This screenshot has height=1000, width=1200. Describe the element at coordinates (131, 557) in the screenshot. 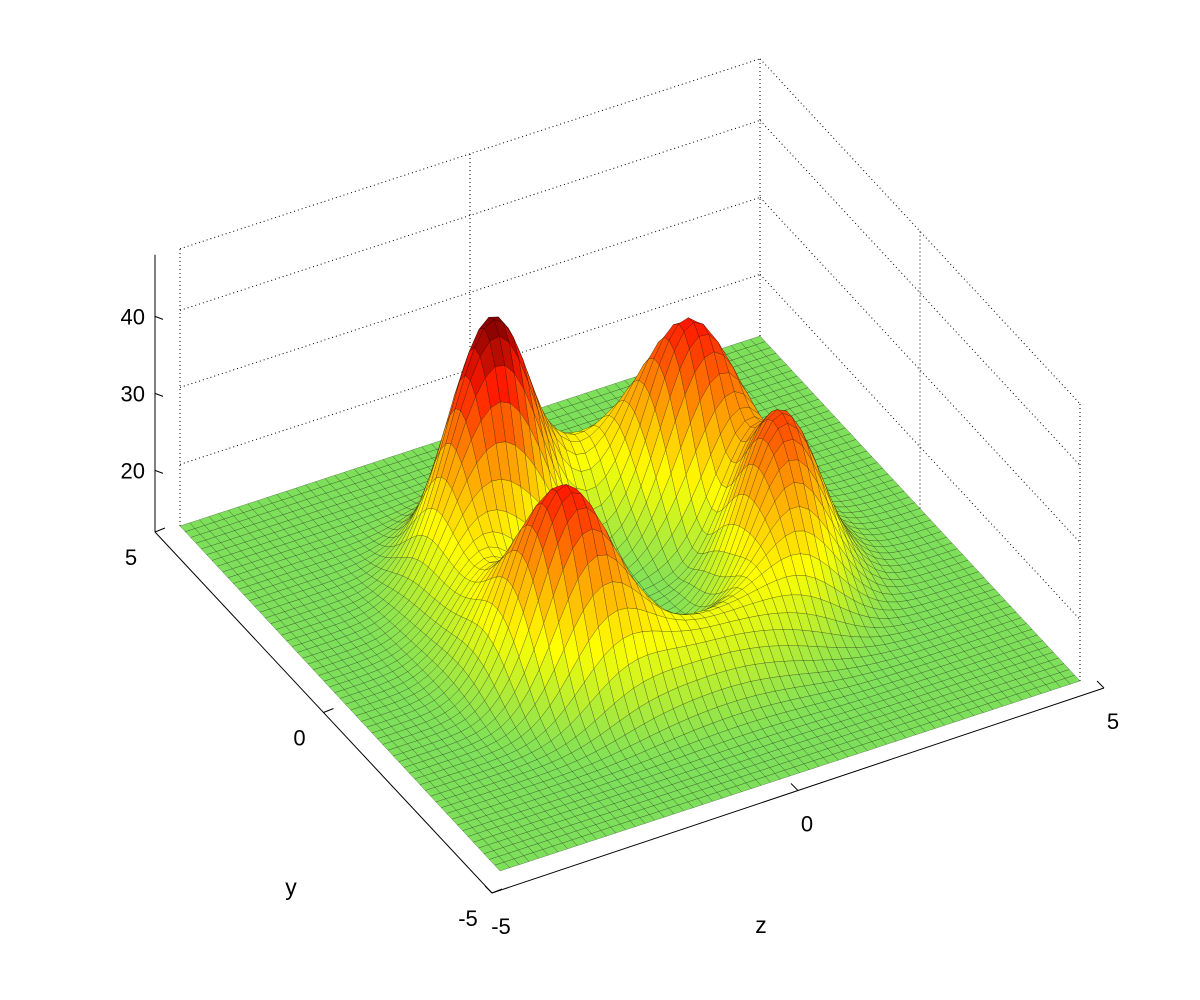

I see `y-tick-label: 5` at that location.